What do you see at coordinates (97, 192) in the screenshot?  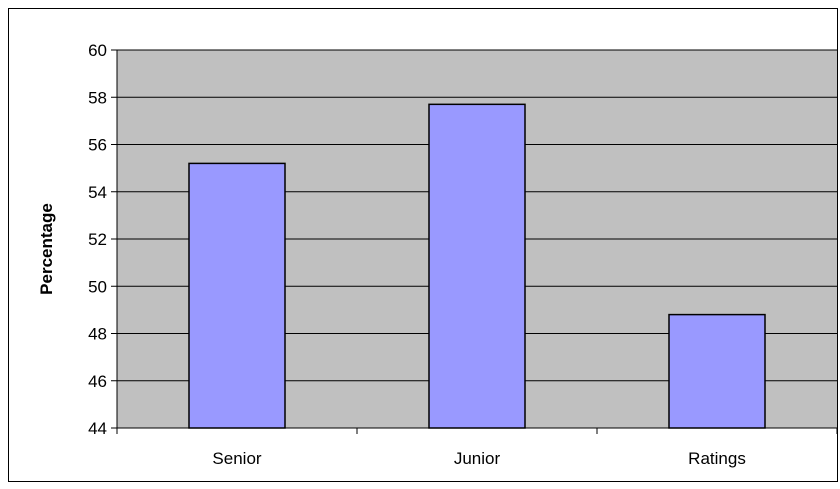 I see `y-tick-label: 54` at bounding box center [97, 192].